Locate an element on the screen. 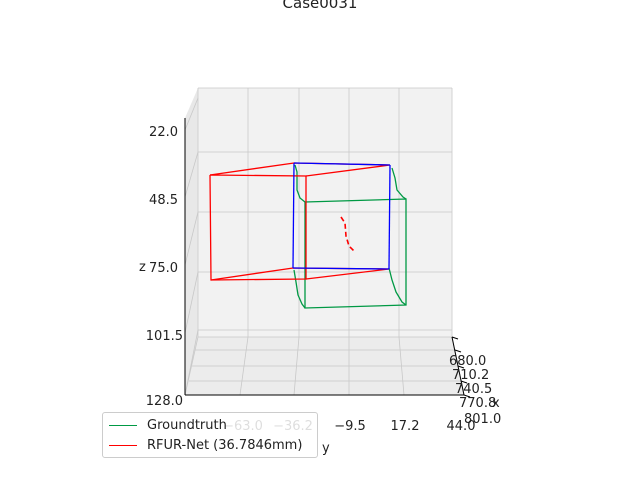  legend-swatch-prediction is located at coordinates (123, 445).